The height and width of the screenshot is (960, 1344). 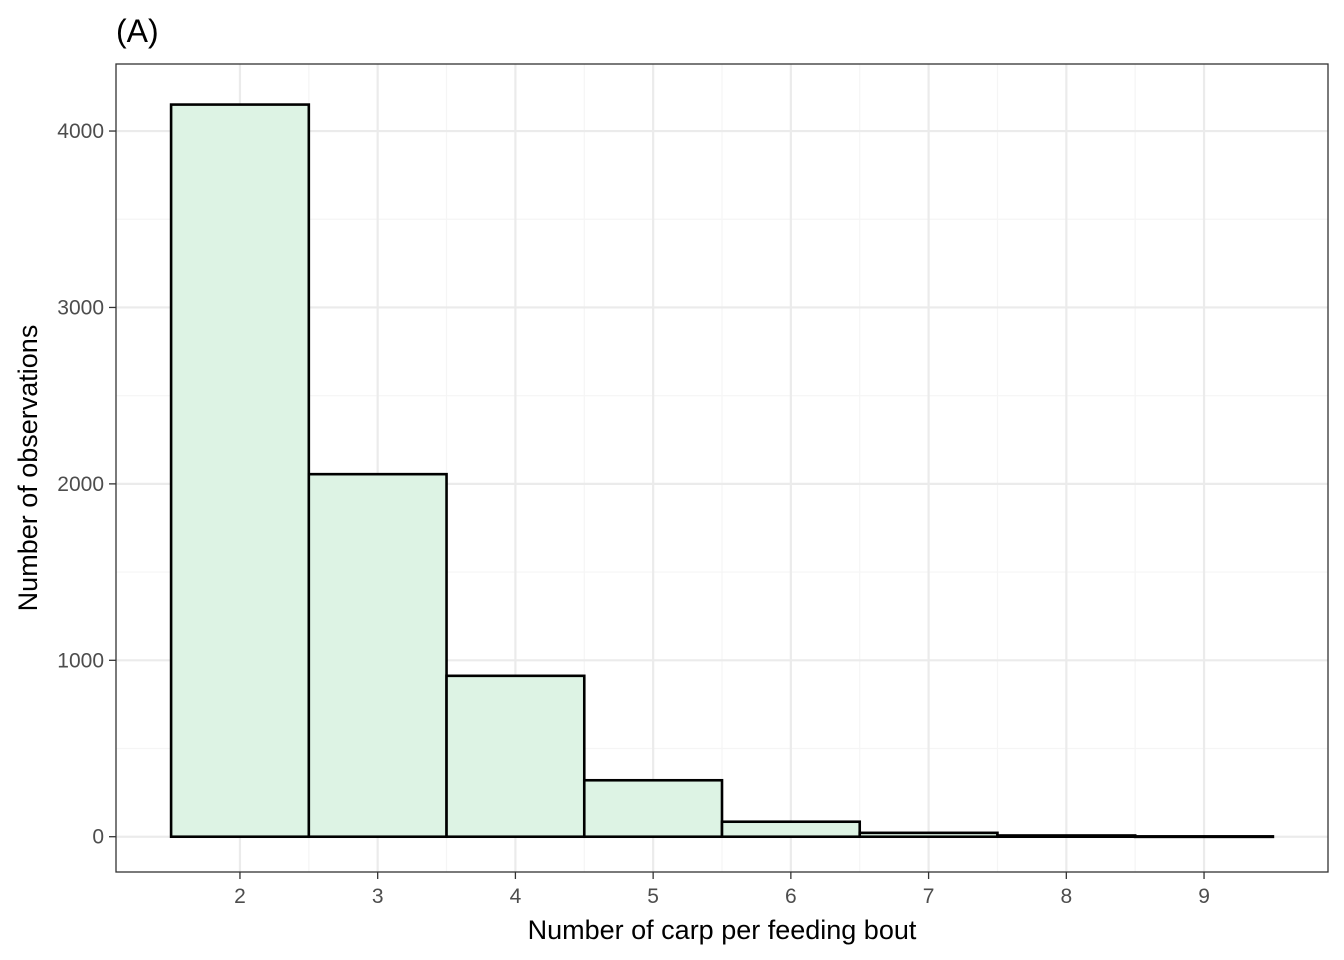 I want to click on x-tick-label: 8, so click(x=1066, y=896).